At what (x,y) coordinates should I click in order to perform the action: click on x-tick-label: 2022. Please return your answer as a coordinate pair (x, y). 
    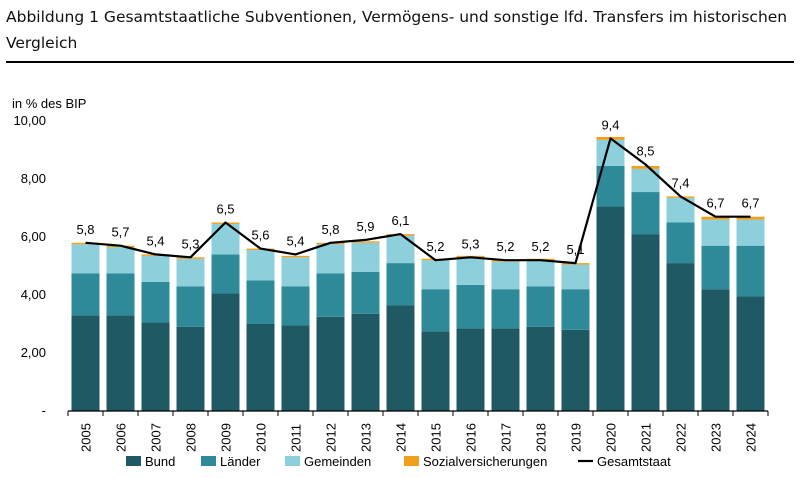
    Looking at the image, I should click on (681, 437).